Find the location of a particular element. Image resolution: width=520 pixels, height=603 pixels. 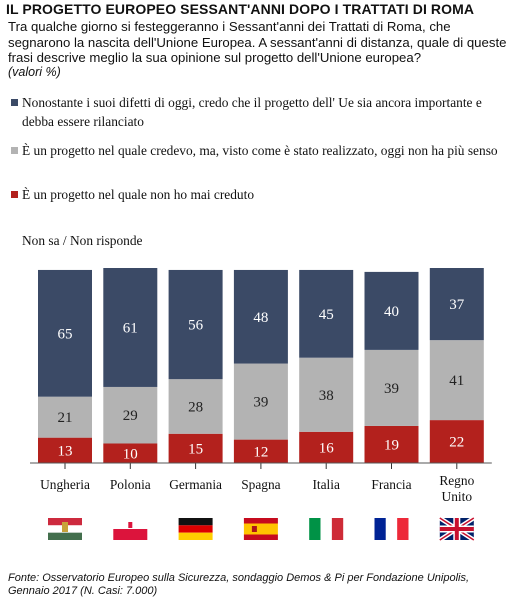

bar-mai_creduto-ungheria is located at coordinates (65, 450).